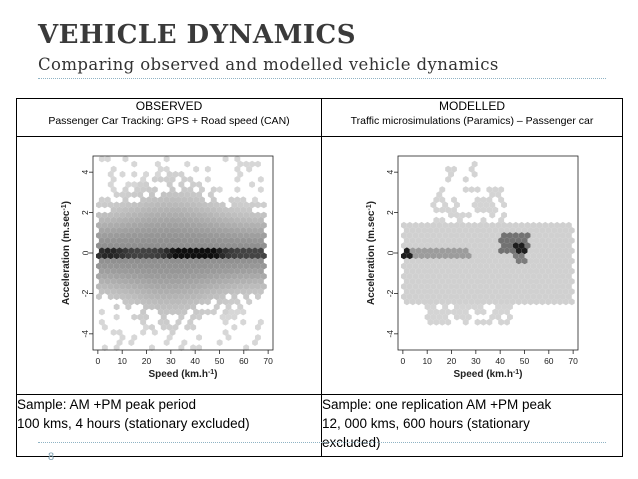 The image size is (638, 479). I want to click on y-tick-label: 0, so click(85, 252).